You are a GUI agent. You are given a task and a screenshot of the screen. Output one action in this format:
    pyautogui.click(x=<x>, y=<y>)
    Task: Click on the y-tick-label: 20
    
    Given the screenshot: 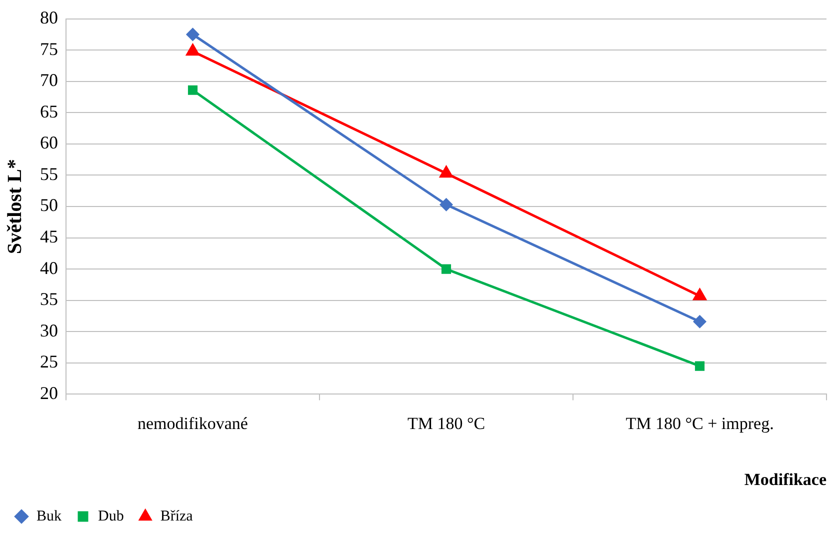 What is the action you would take?
    pyautogui.click(x=49, y=392)
    